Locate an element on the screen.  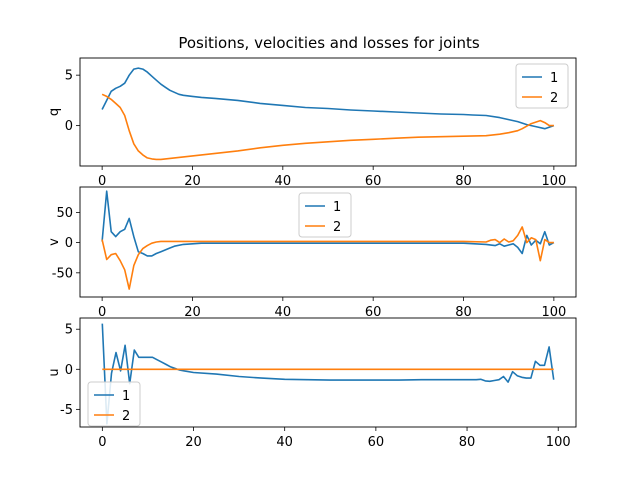
y-tick-label: -50 is located at coordinates (62, 273).